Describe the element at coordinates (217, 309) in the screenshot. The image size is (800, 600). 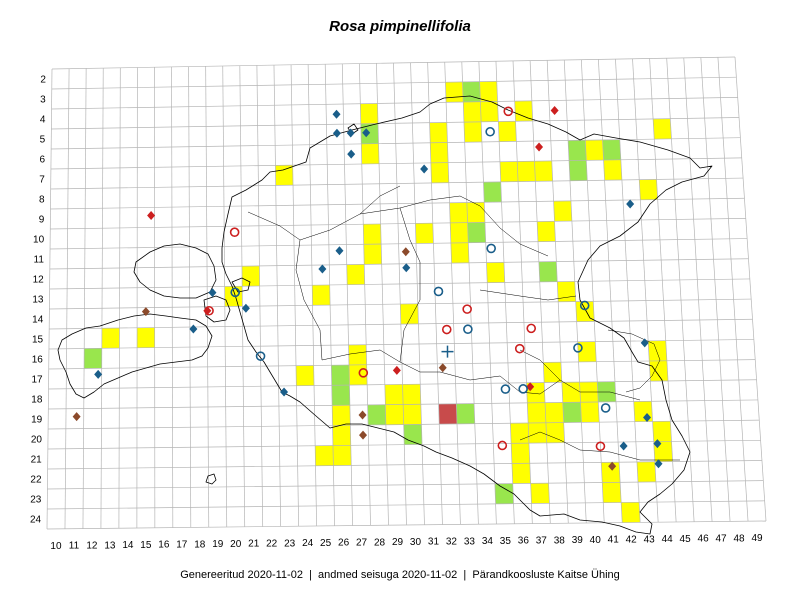
I see `muhu-coastline` at that location.